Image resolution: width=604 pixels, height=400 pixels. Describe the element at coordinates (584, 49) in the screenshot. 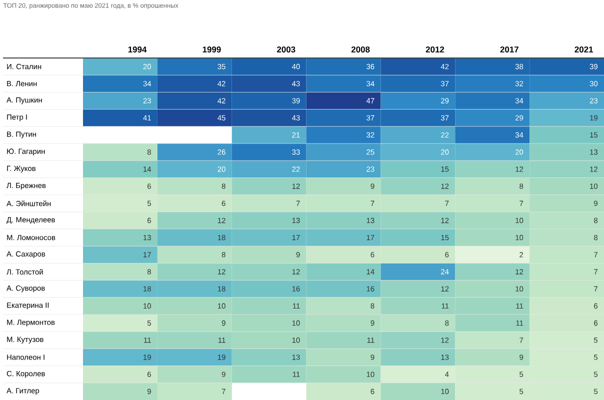

I see `x-tick-label: 2021` at that location.